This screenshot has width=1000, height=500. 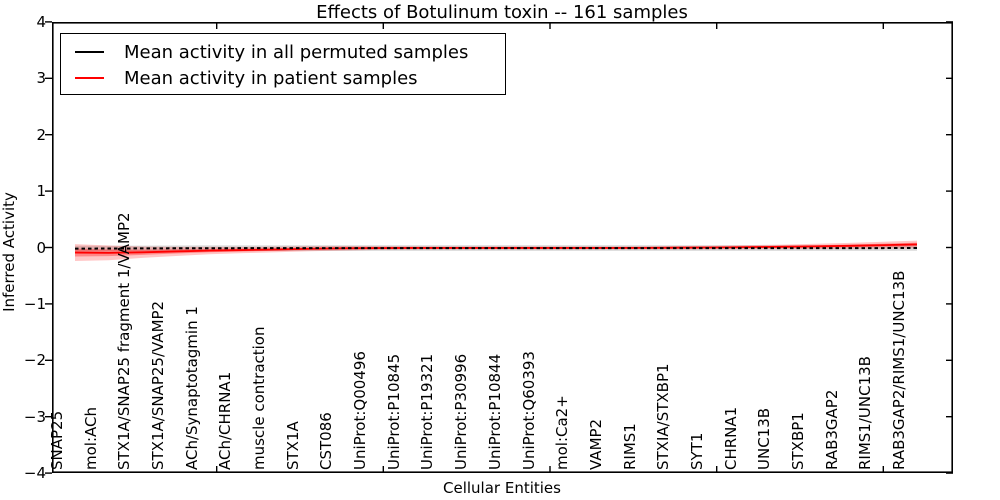 I want to click on x-category-label: UNC13B, so click(x=764, y=438).